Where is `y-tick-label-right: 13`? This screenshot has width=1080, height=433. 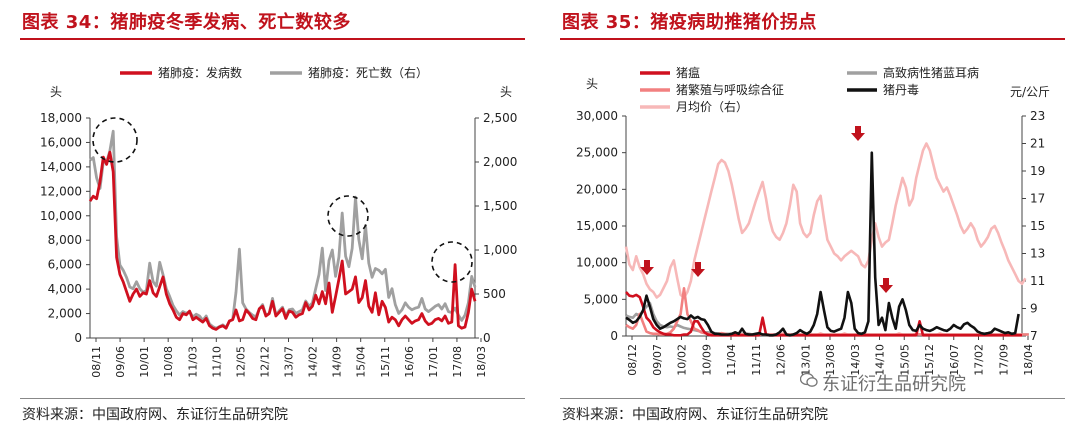 y-tick-label-right: 13 is located at coordinates (1037, 254).